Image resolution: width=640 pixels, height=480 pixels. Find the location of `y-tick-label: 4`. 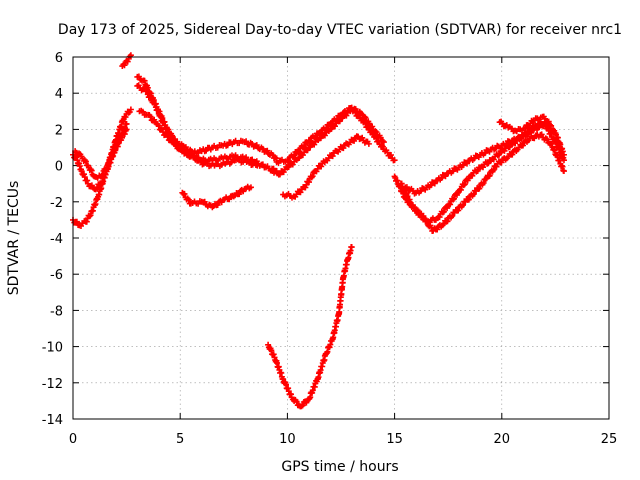

y-tick-label: 4 is located at coordinates (59, 94).